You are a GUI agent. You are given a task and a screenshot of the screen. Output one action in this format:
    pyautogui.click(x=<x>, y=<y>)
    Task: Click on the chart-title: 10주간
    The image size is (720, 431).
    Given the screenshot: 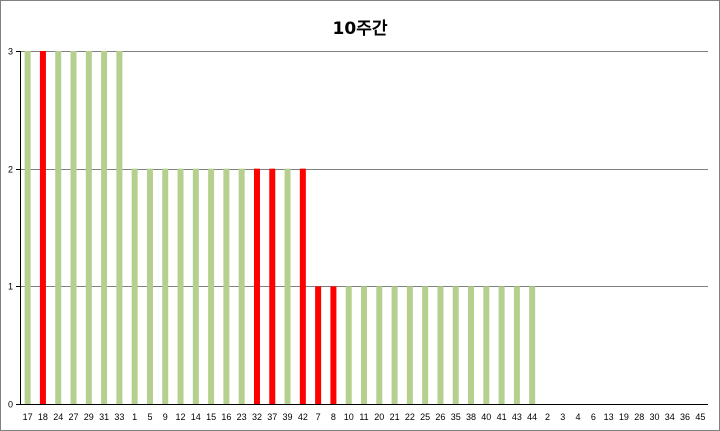 What is the action you would take?
    pyautogui.click(x=360, y=29)
    